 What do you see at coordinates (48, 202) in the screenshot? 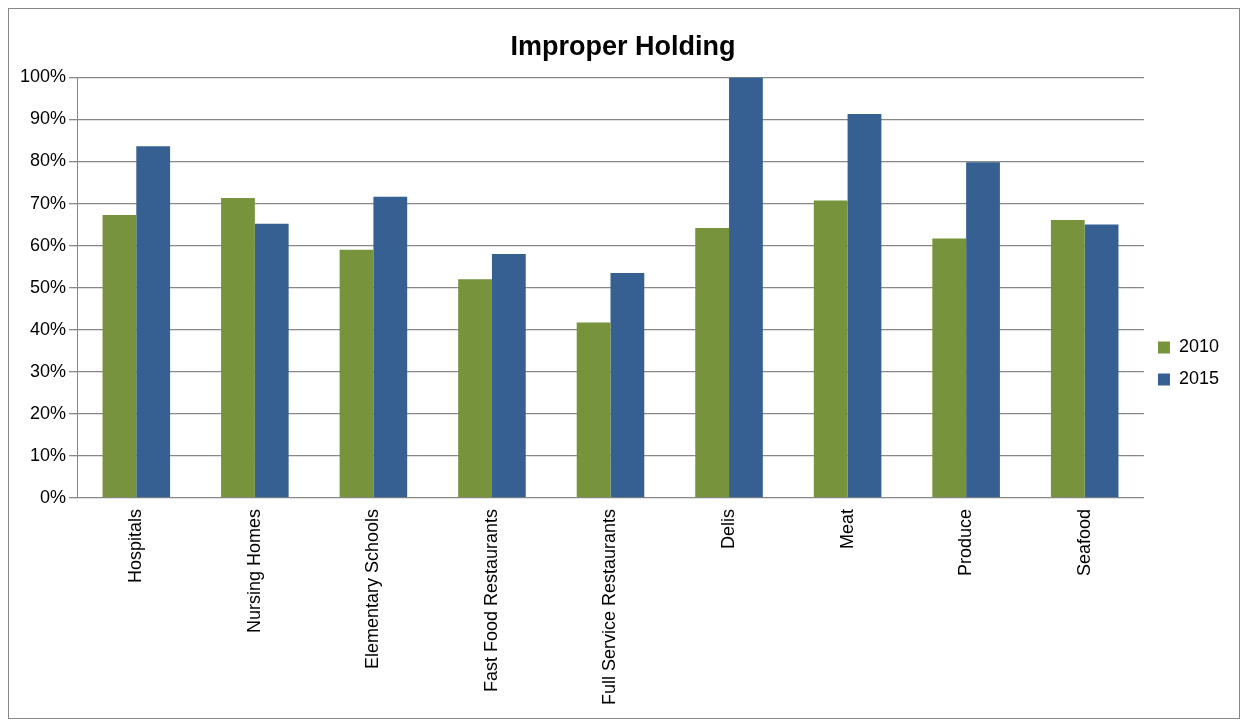
I see `y-tick-label: 70%` at bounding box center [48, 202].